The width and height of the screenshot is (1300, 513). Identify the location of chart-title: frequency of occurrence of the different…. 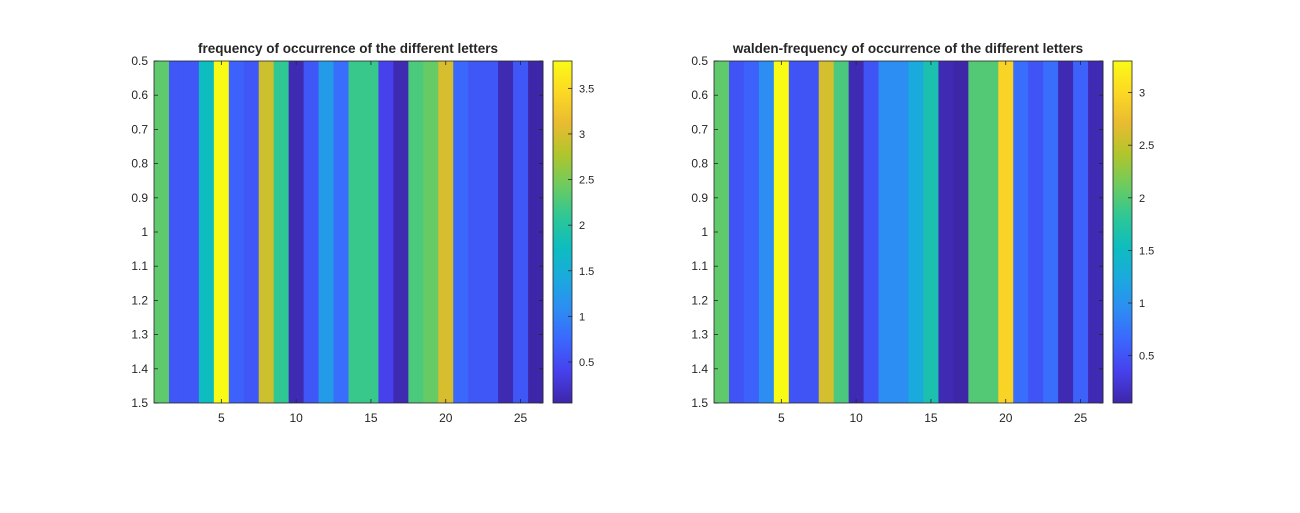
(348, 48).